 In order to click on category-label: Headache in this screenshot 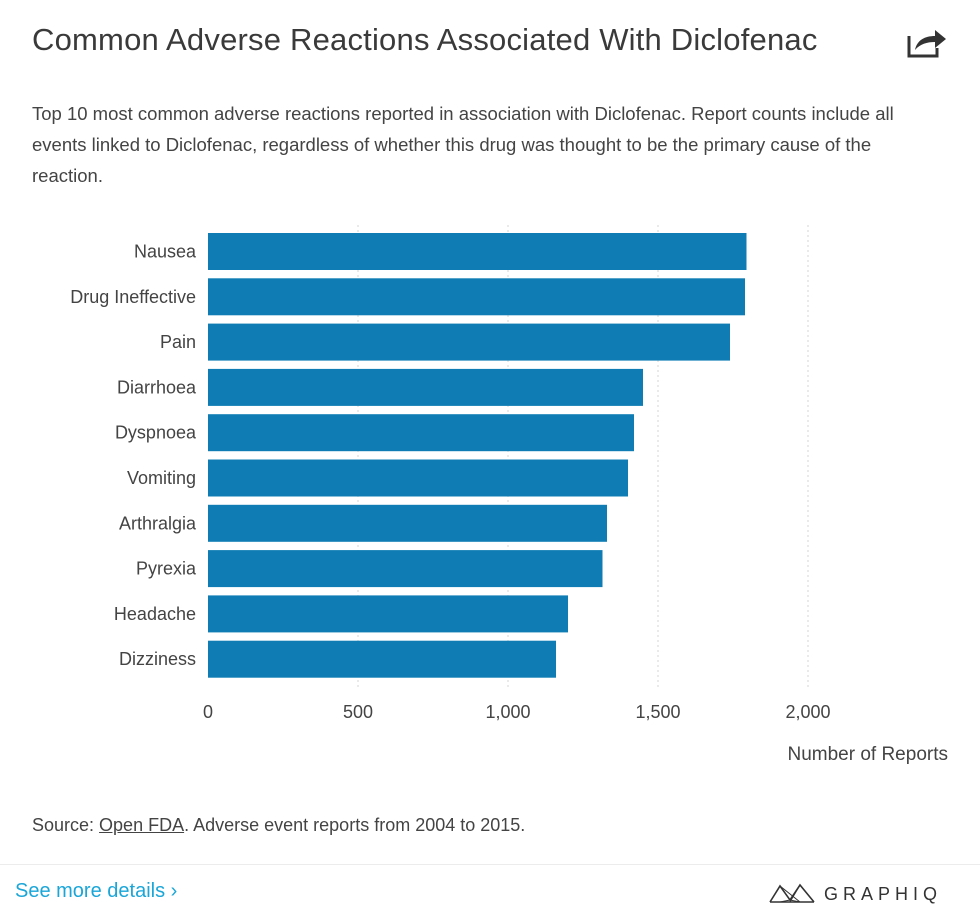, I will do `click(155, 614)`.